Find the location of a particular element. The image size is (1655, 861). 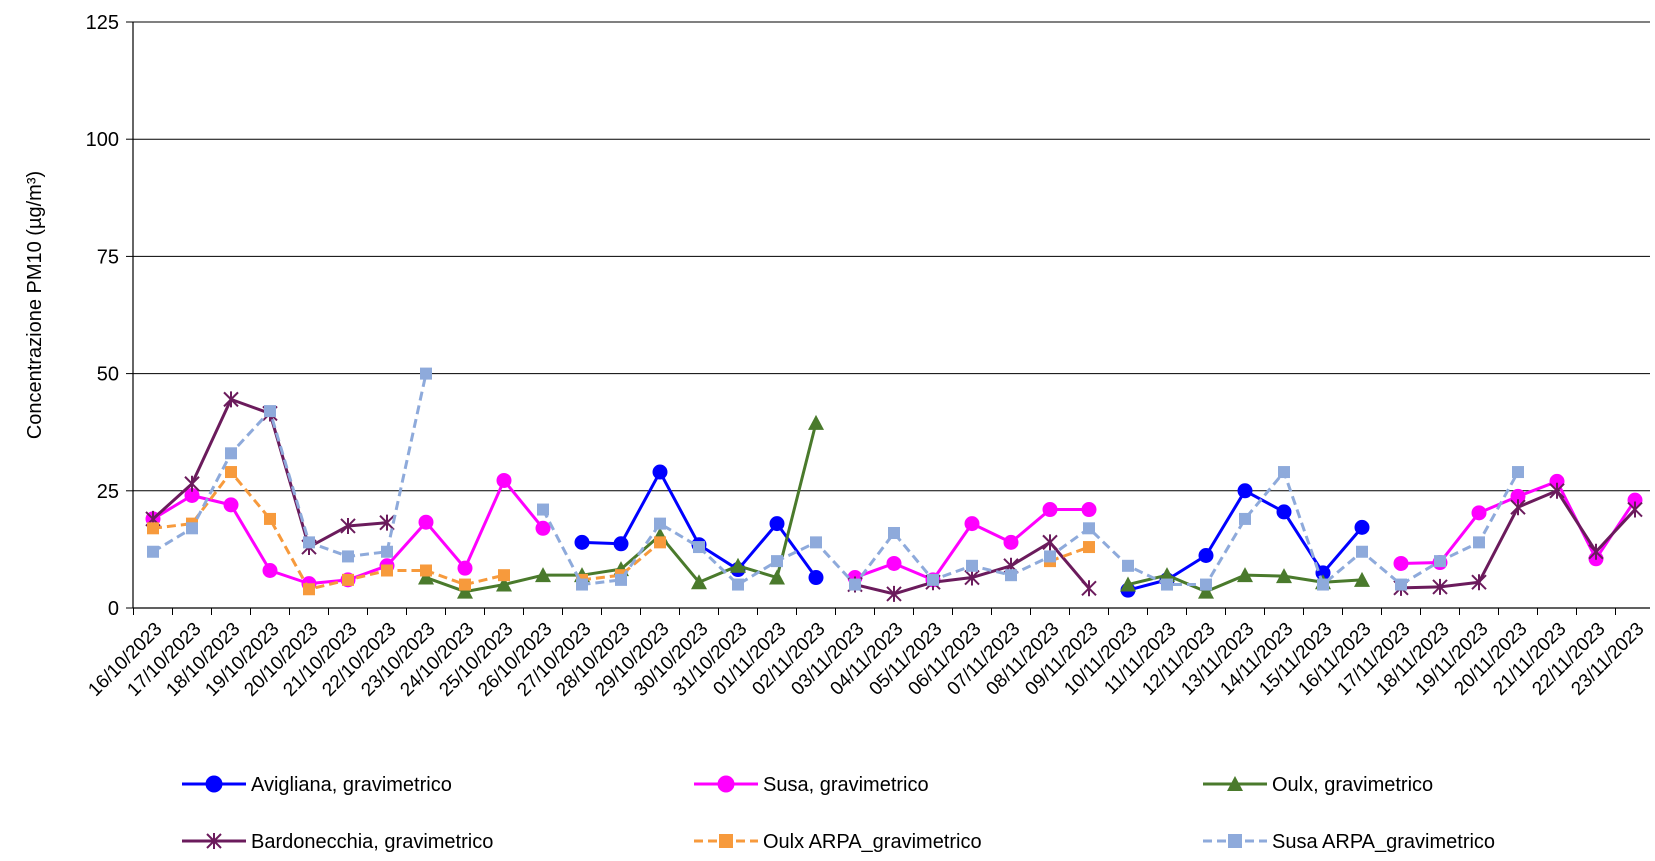

legend-label: Bardonecchia, gravimetrico is located at coordinates (372, 842).